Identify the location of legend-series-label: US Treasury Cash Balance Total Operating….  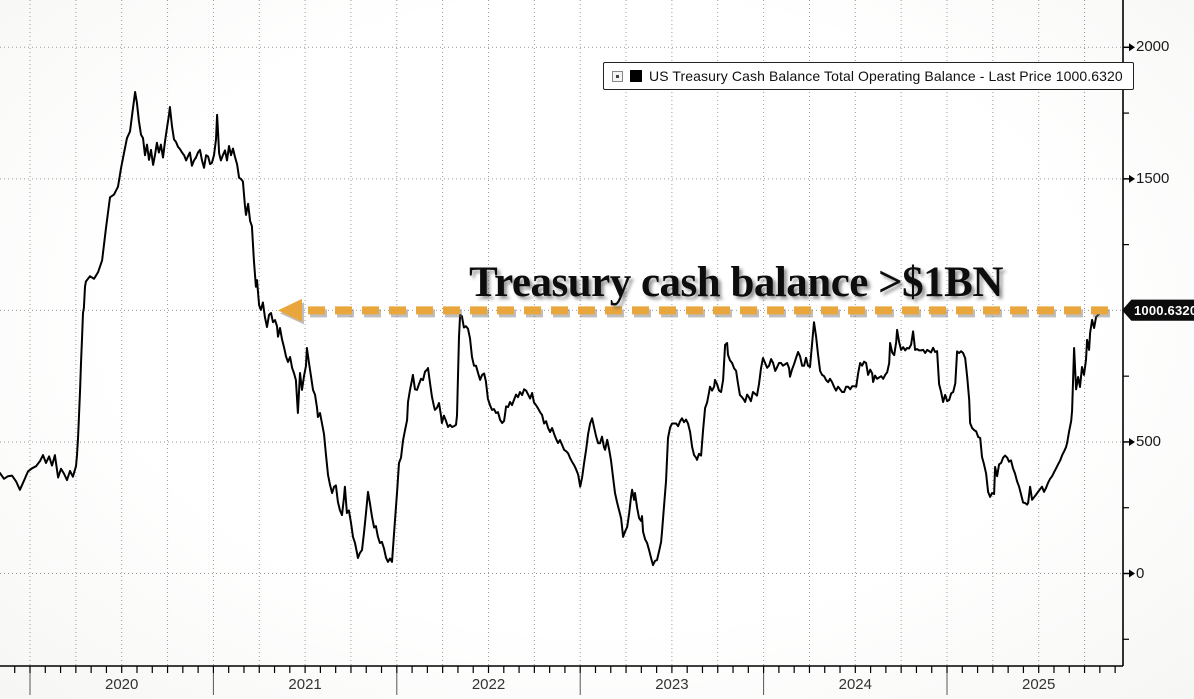
(886, 76).